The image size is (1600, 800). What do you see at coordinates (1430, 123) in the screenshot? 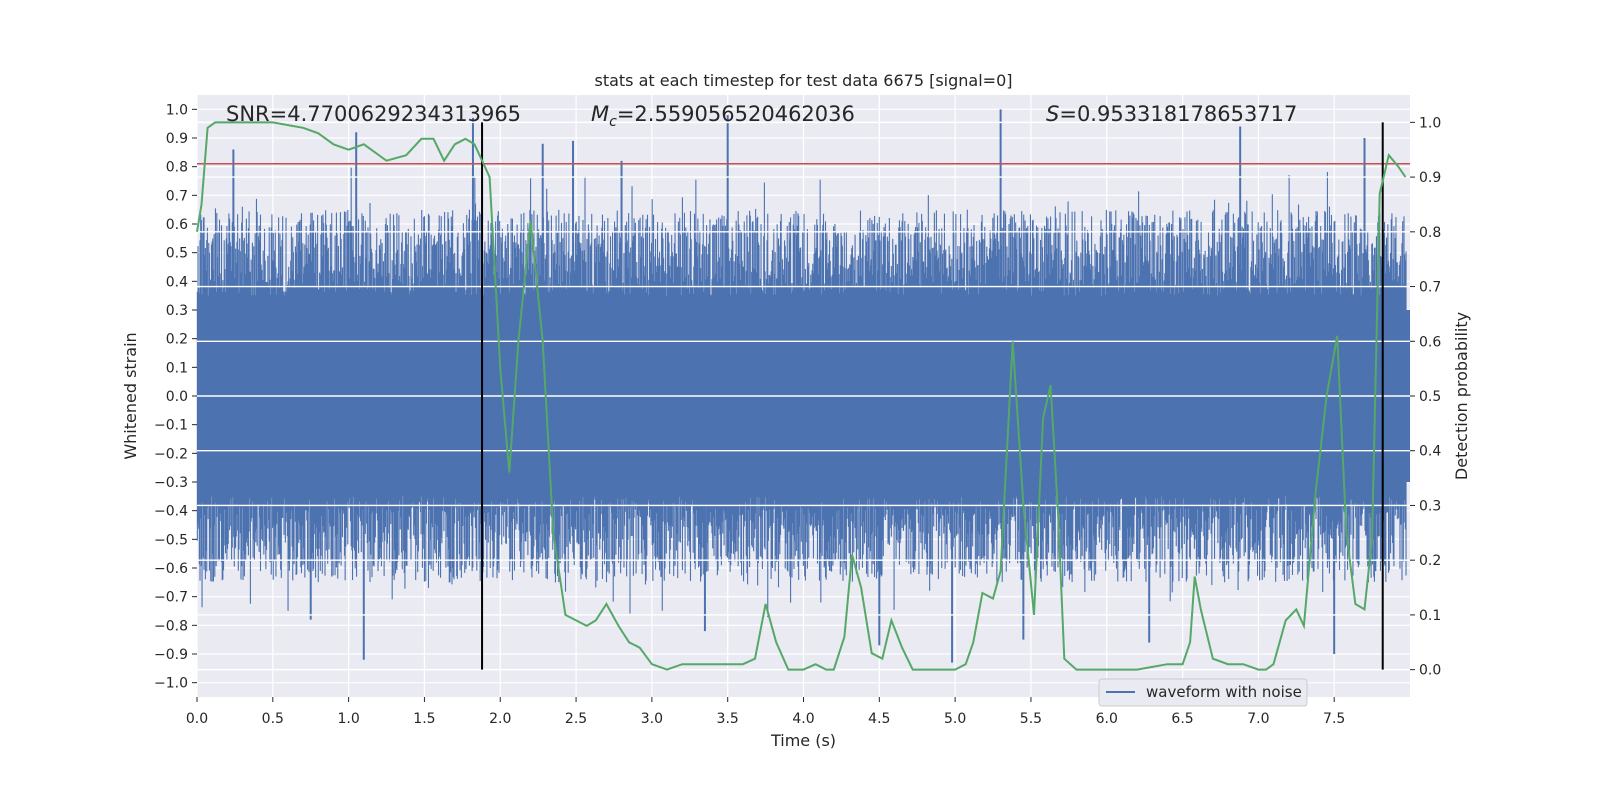
I see `y2-tick-label: 1.0` at bounding box center [1430, 123].